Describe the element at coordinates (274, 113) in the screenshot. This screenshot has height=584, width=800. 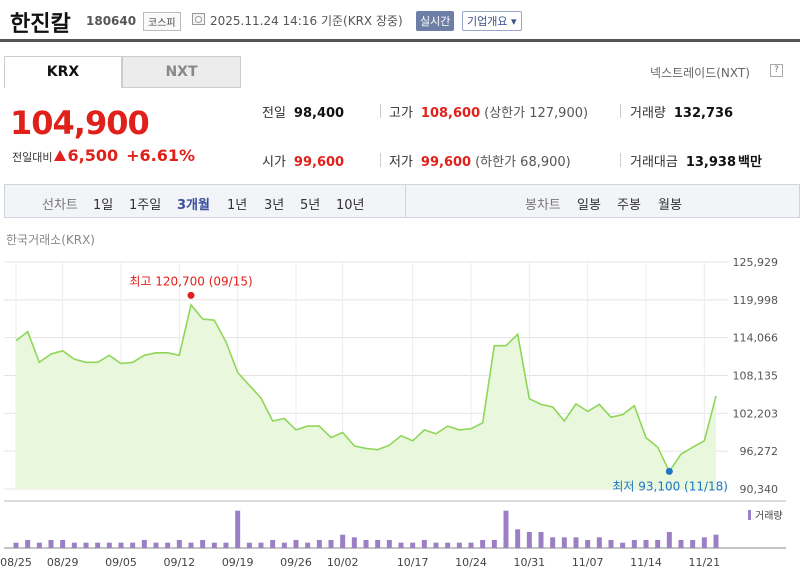
I see `prev-label: 전일` at that location.